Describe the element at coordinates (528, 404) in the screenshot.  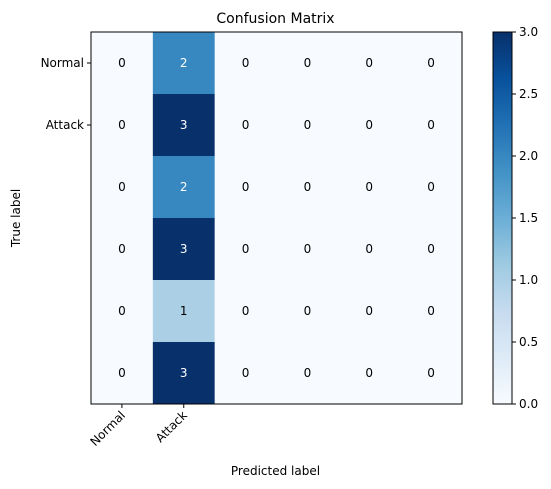
I see `colorbar-tick-label: 0.0` at that location.